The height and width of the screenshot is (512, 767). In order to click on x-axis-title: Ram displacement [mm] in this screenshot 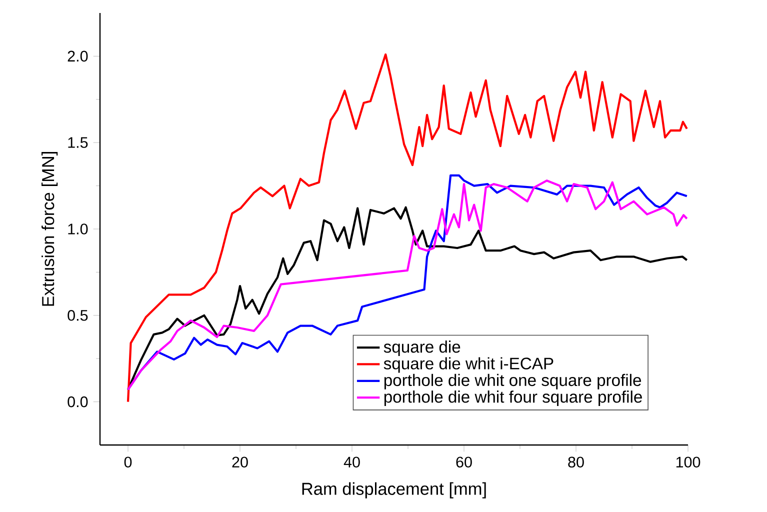, I will do `click(394, 490)`.